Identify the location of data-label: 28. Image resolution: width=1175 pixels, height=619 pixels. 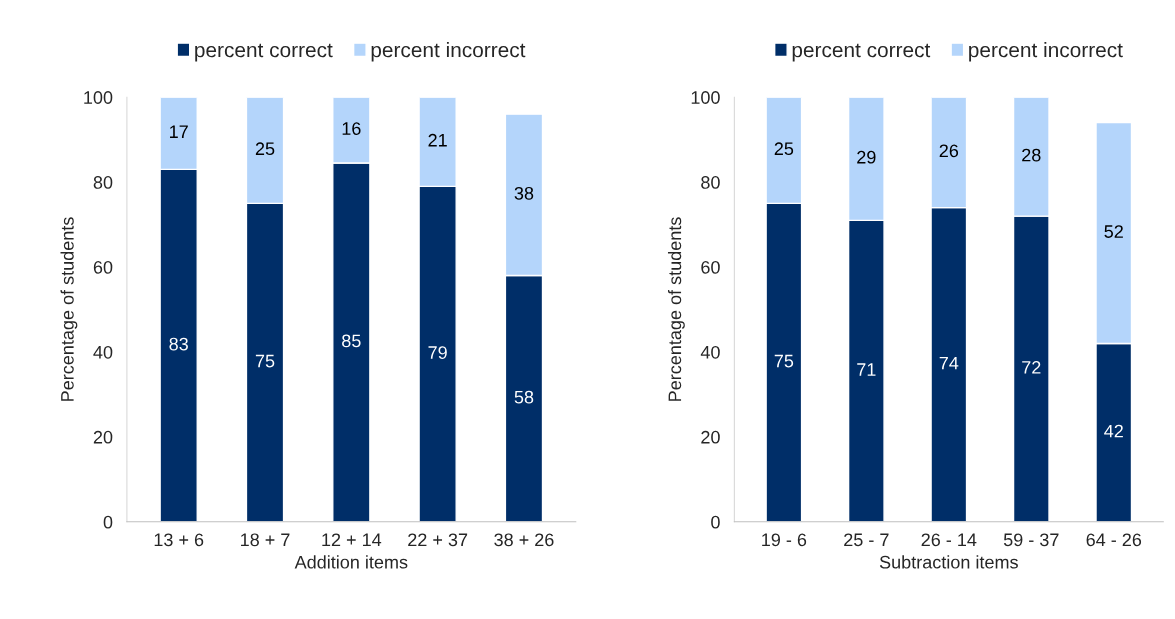
(1031, 155).